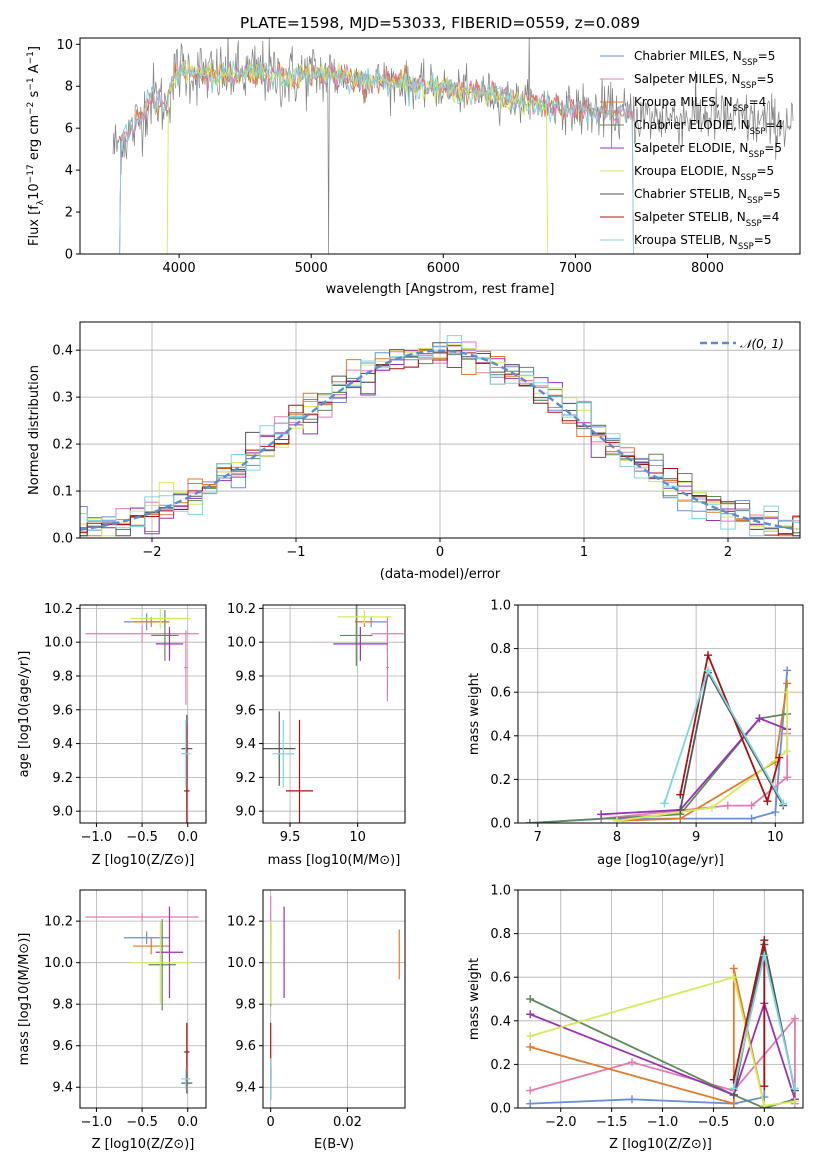 This screenshot has height=1170, width=819. What do you see at coordinates (538, 837) in the screenshot?
I see `x-tick-label: 7` at bounding box center [538, 837].